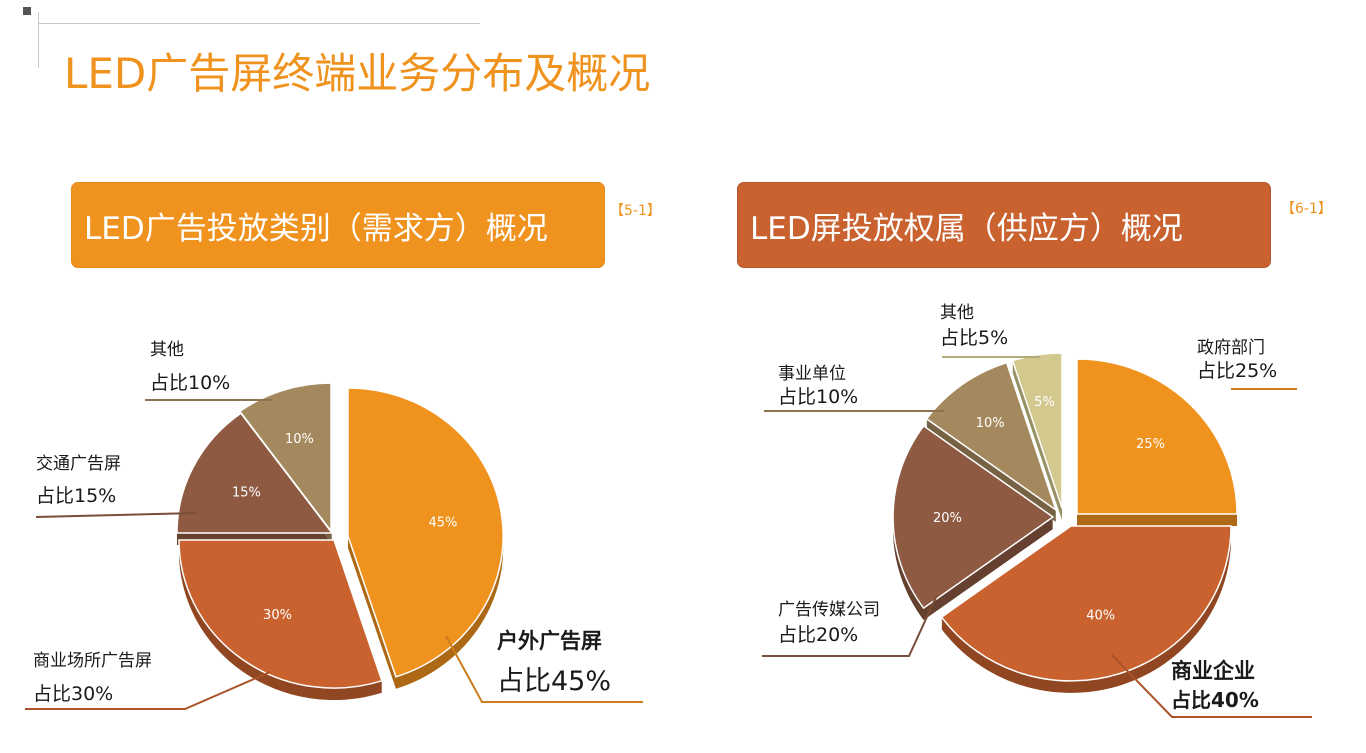 This screenshot has height=753, width=1366. I want to click on right-pie-pct-label-2: 20%, so click(947, 518).